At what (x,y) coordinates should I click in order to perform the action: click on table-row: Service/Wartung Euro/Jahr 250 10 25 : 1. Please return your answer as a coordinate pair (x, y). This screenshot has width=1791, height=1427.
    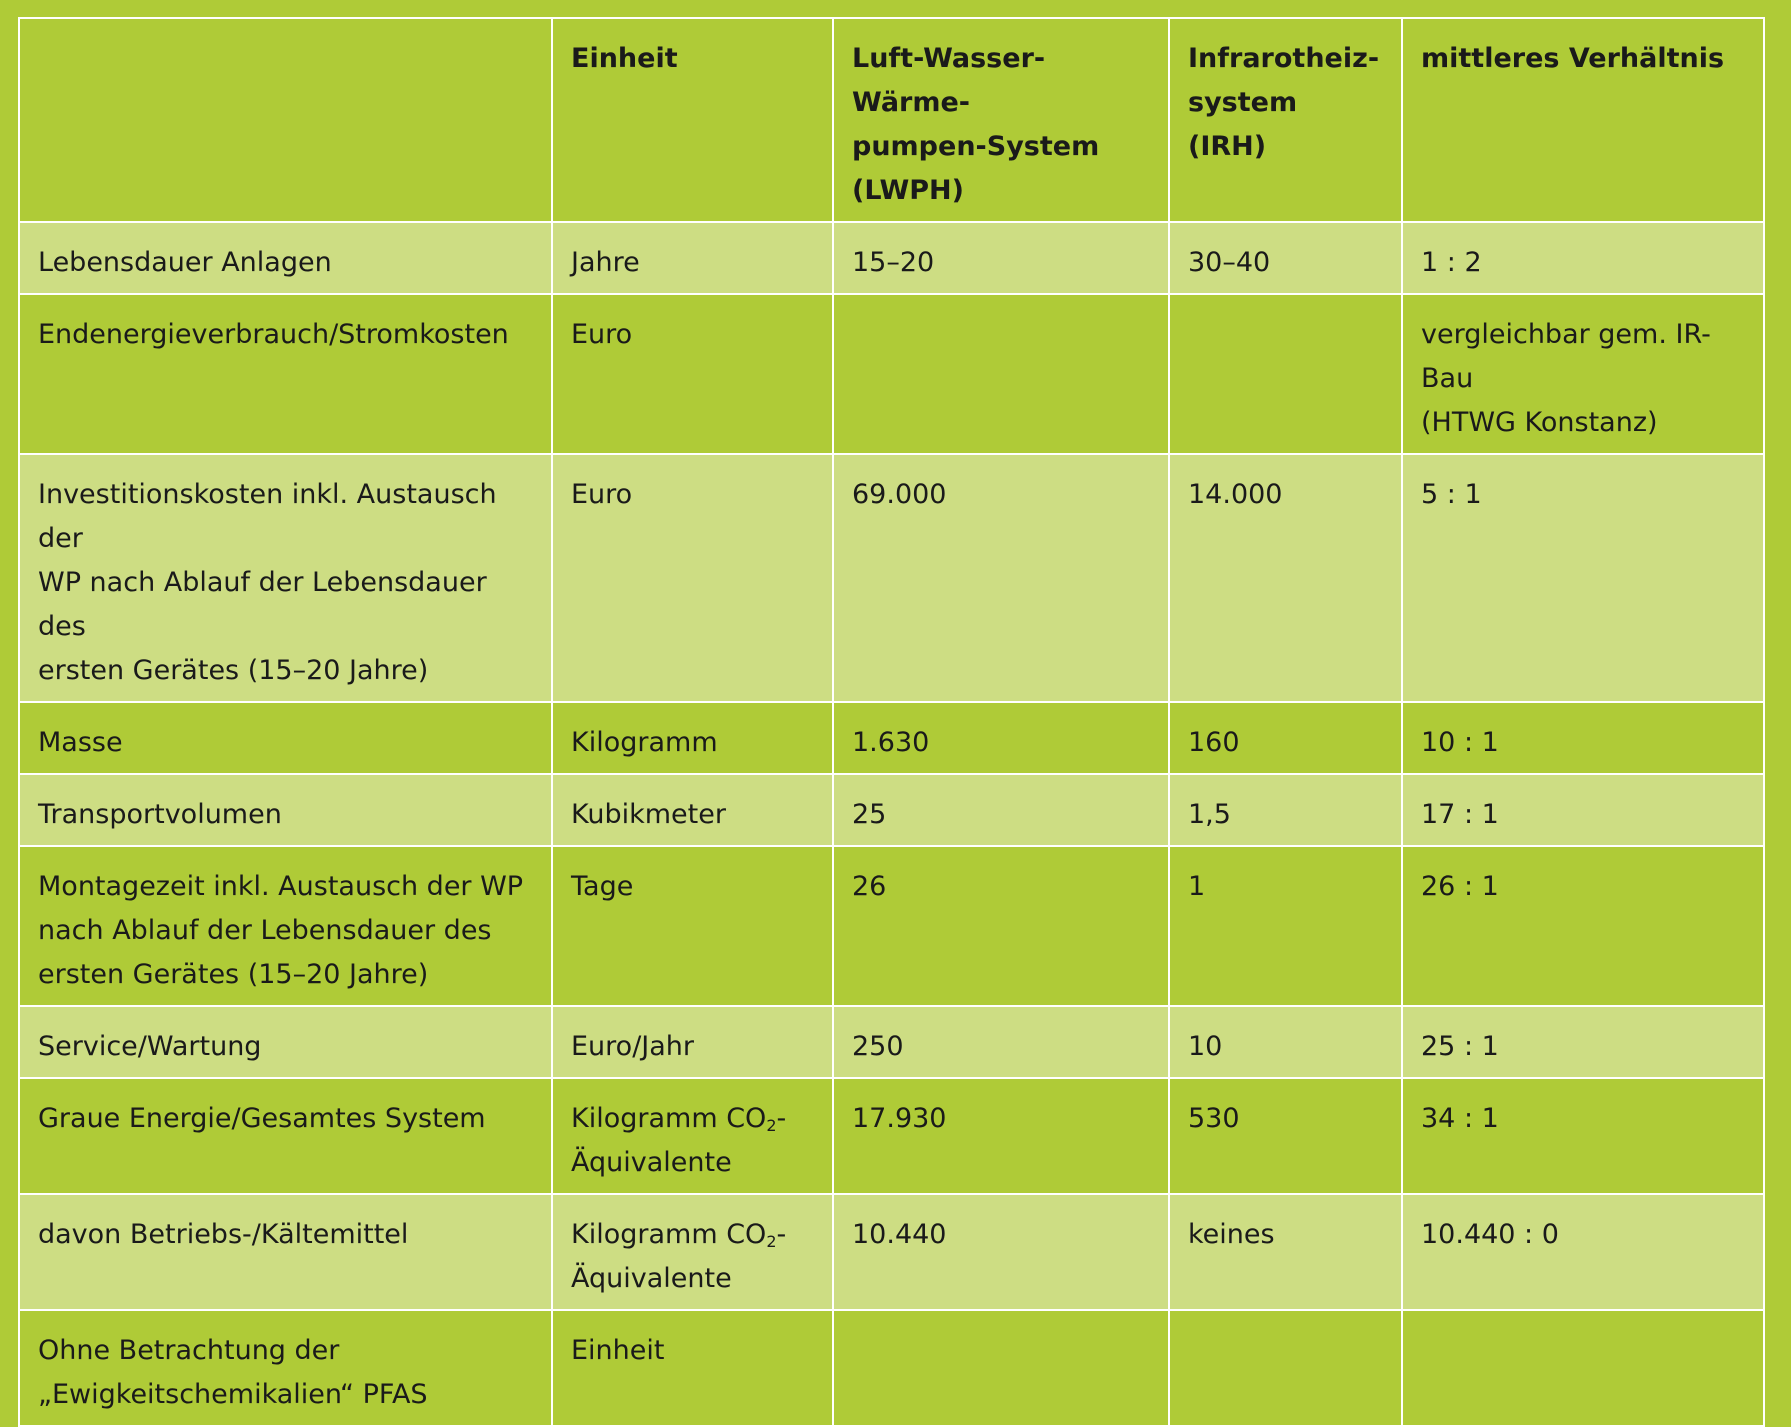
    Looking at the image, I should click on (891, 1042).